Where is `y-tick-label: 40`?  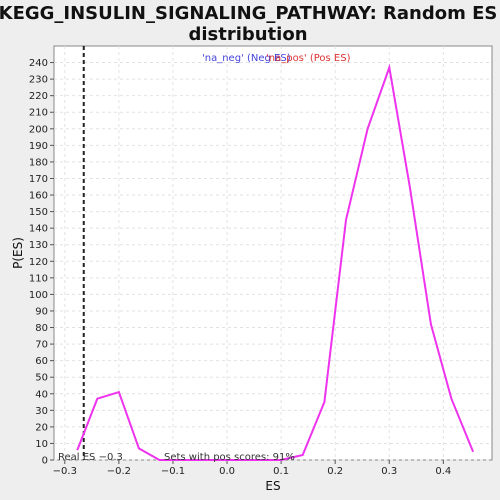 y-tick-label: 40 is located at coordinates (41, 394).